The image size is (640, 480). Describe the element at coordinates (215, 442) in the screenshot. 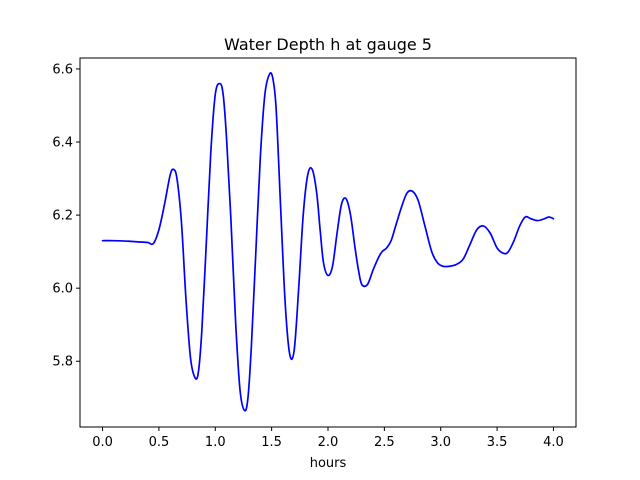

I see `x-tick-label: 1.0` at that location.